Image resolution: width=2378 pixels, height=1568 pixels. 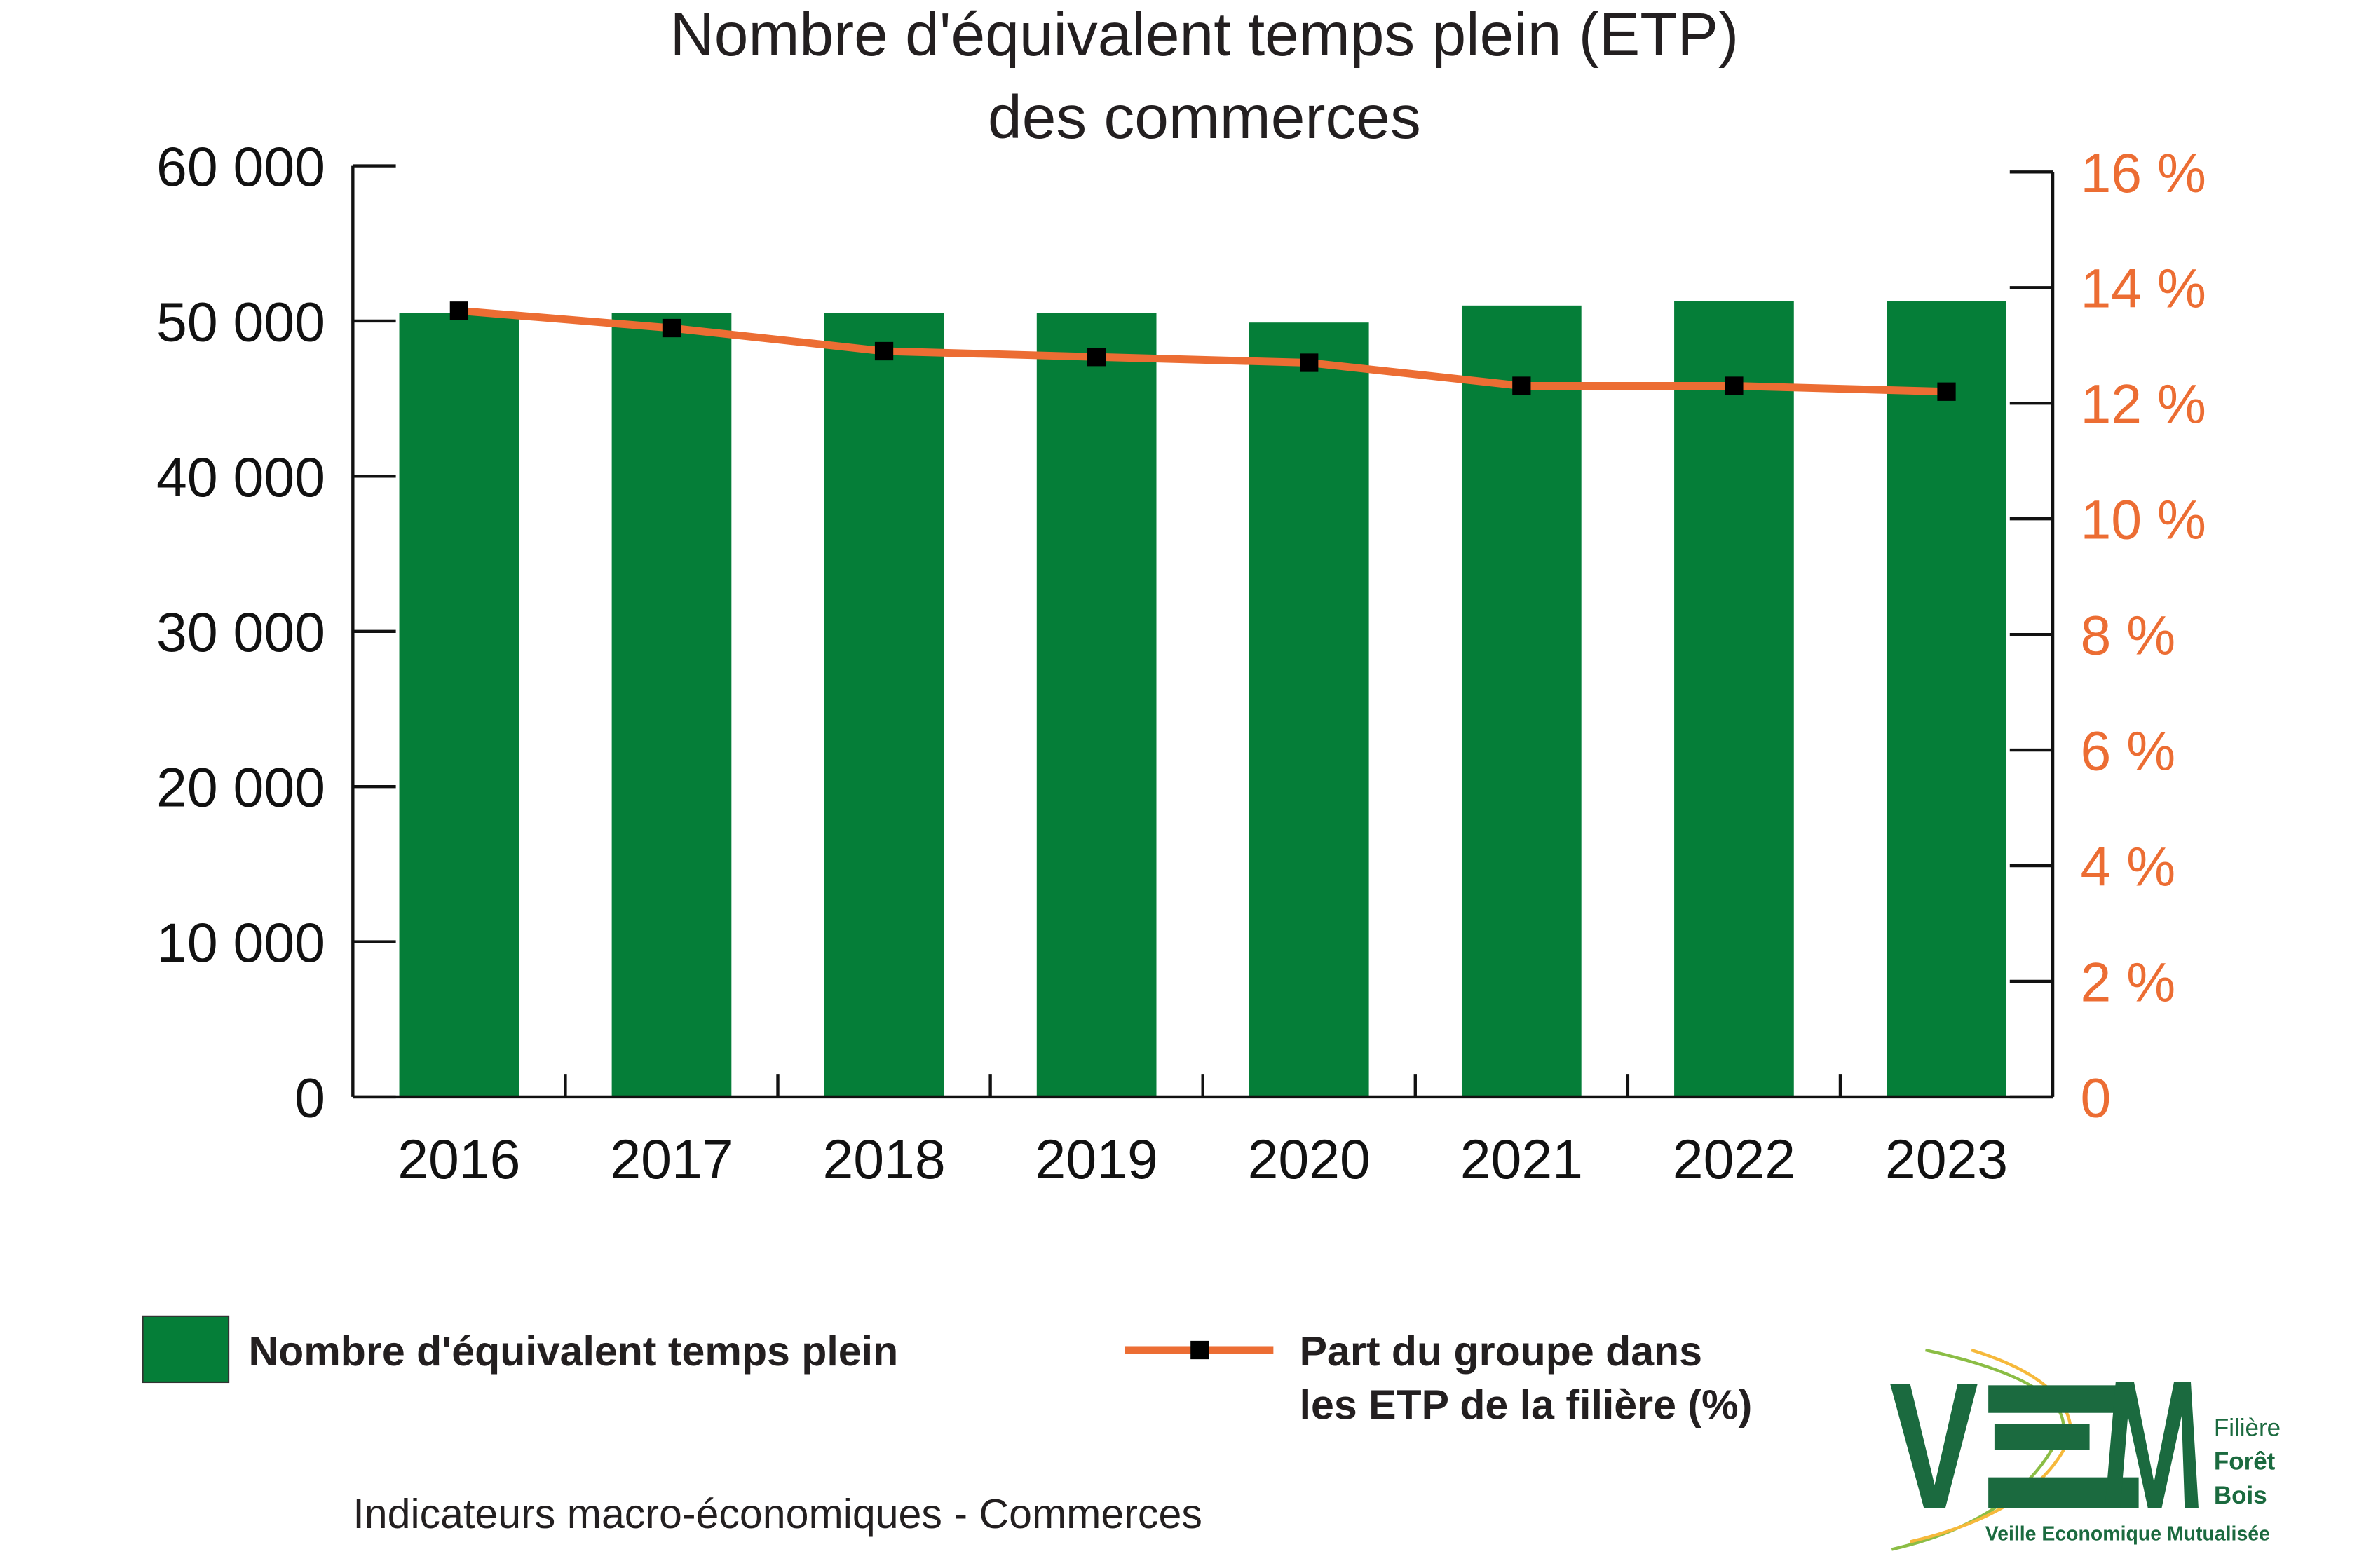 I want to click on bar-2019, so click(x=1096, y=705).